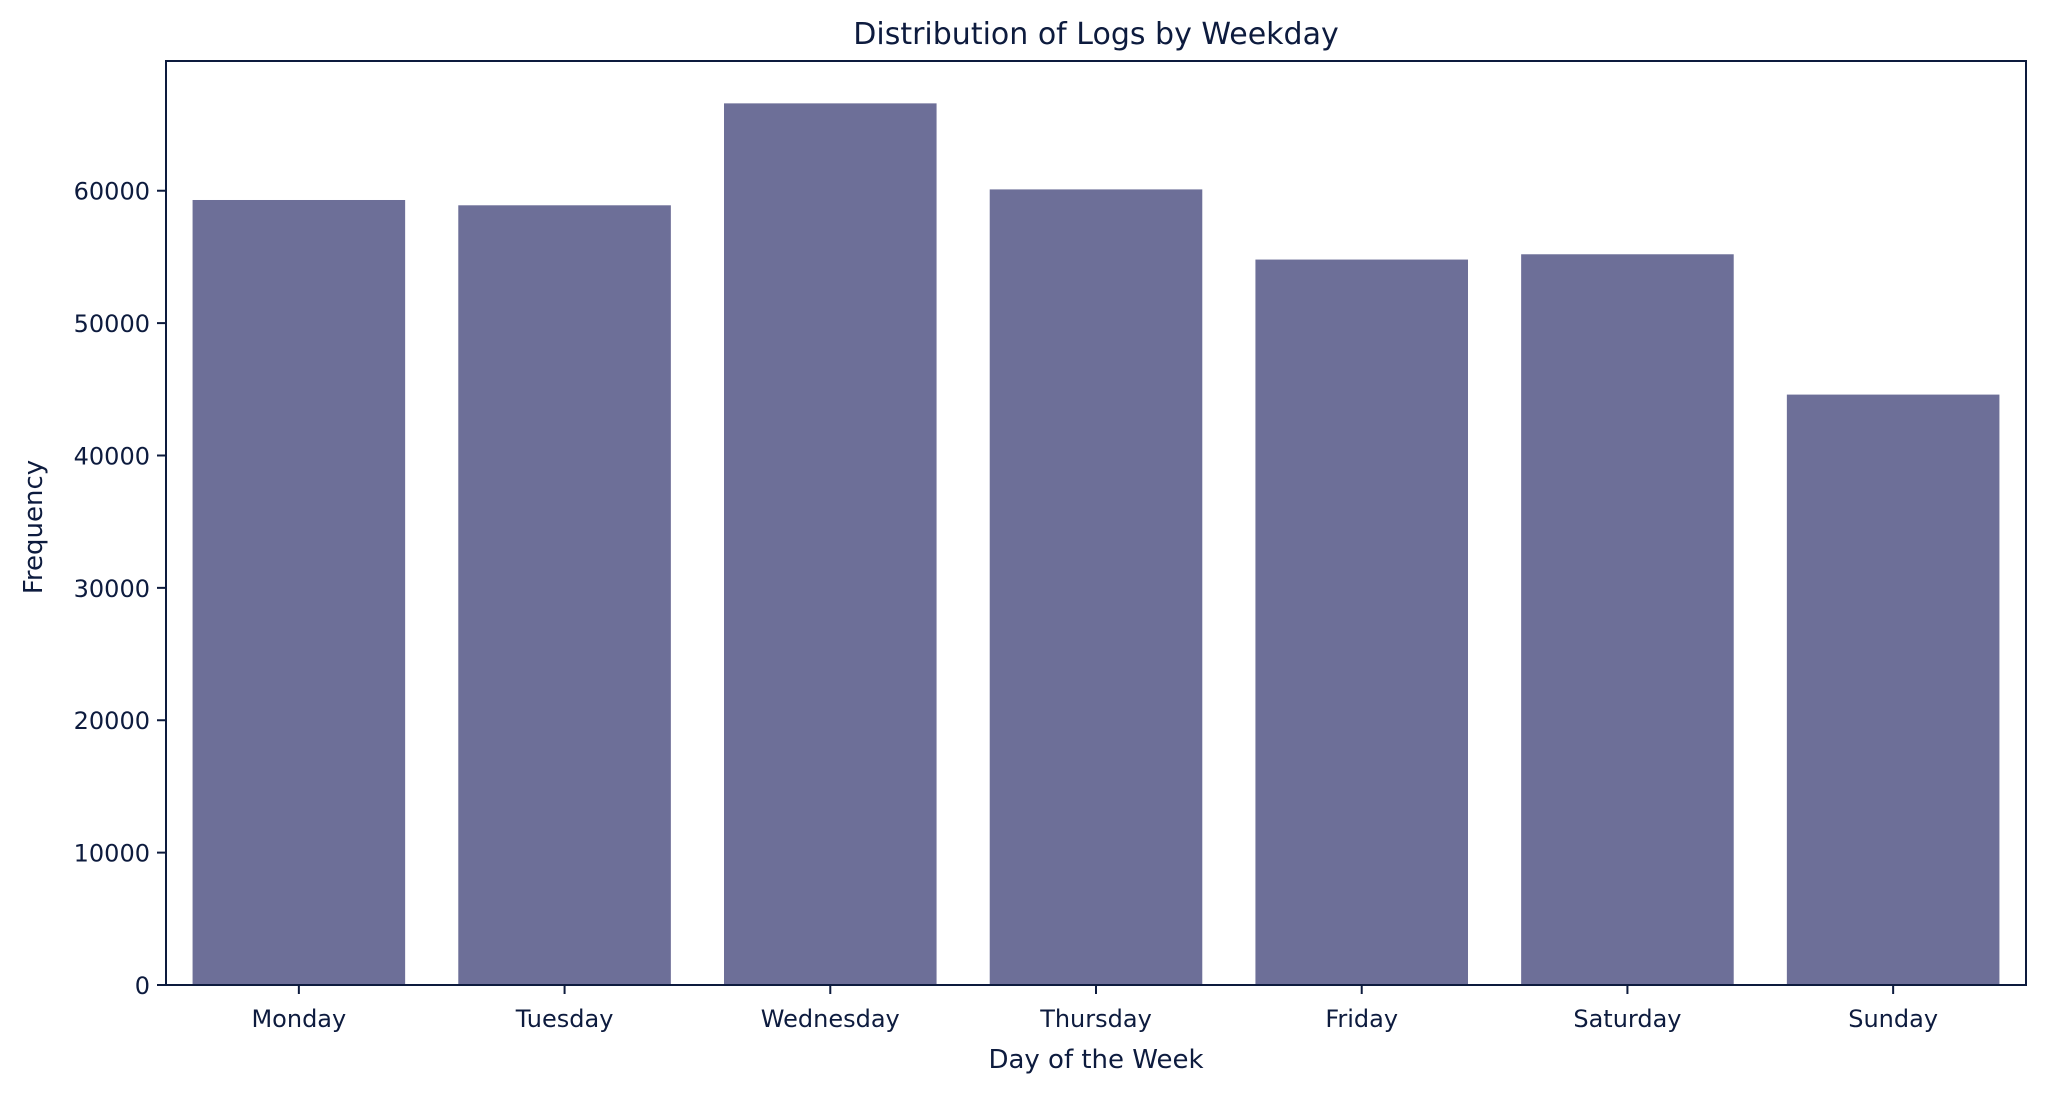  Describe the element at coordinates (1096, 587) in the screenshot. I see `bar-thursday` at that location.